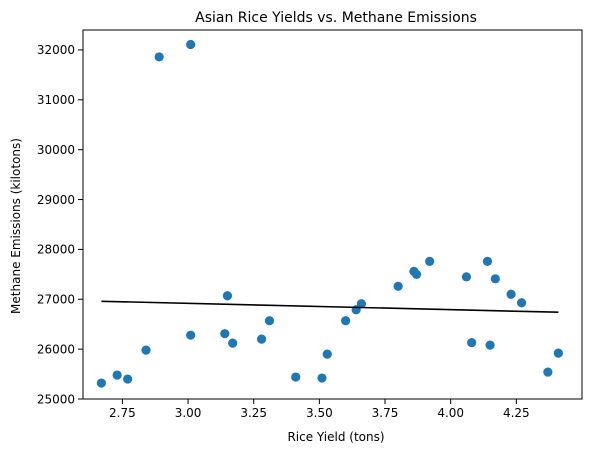 The image size is (589, 453). I want to click on x-tick-label: 4.25, so click(516, 413).